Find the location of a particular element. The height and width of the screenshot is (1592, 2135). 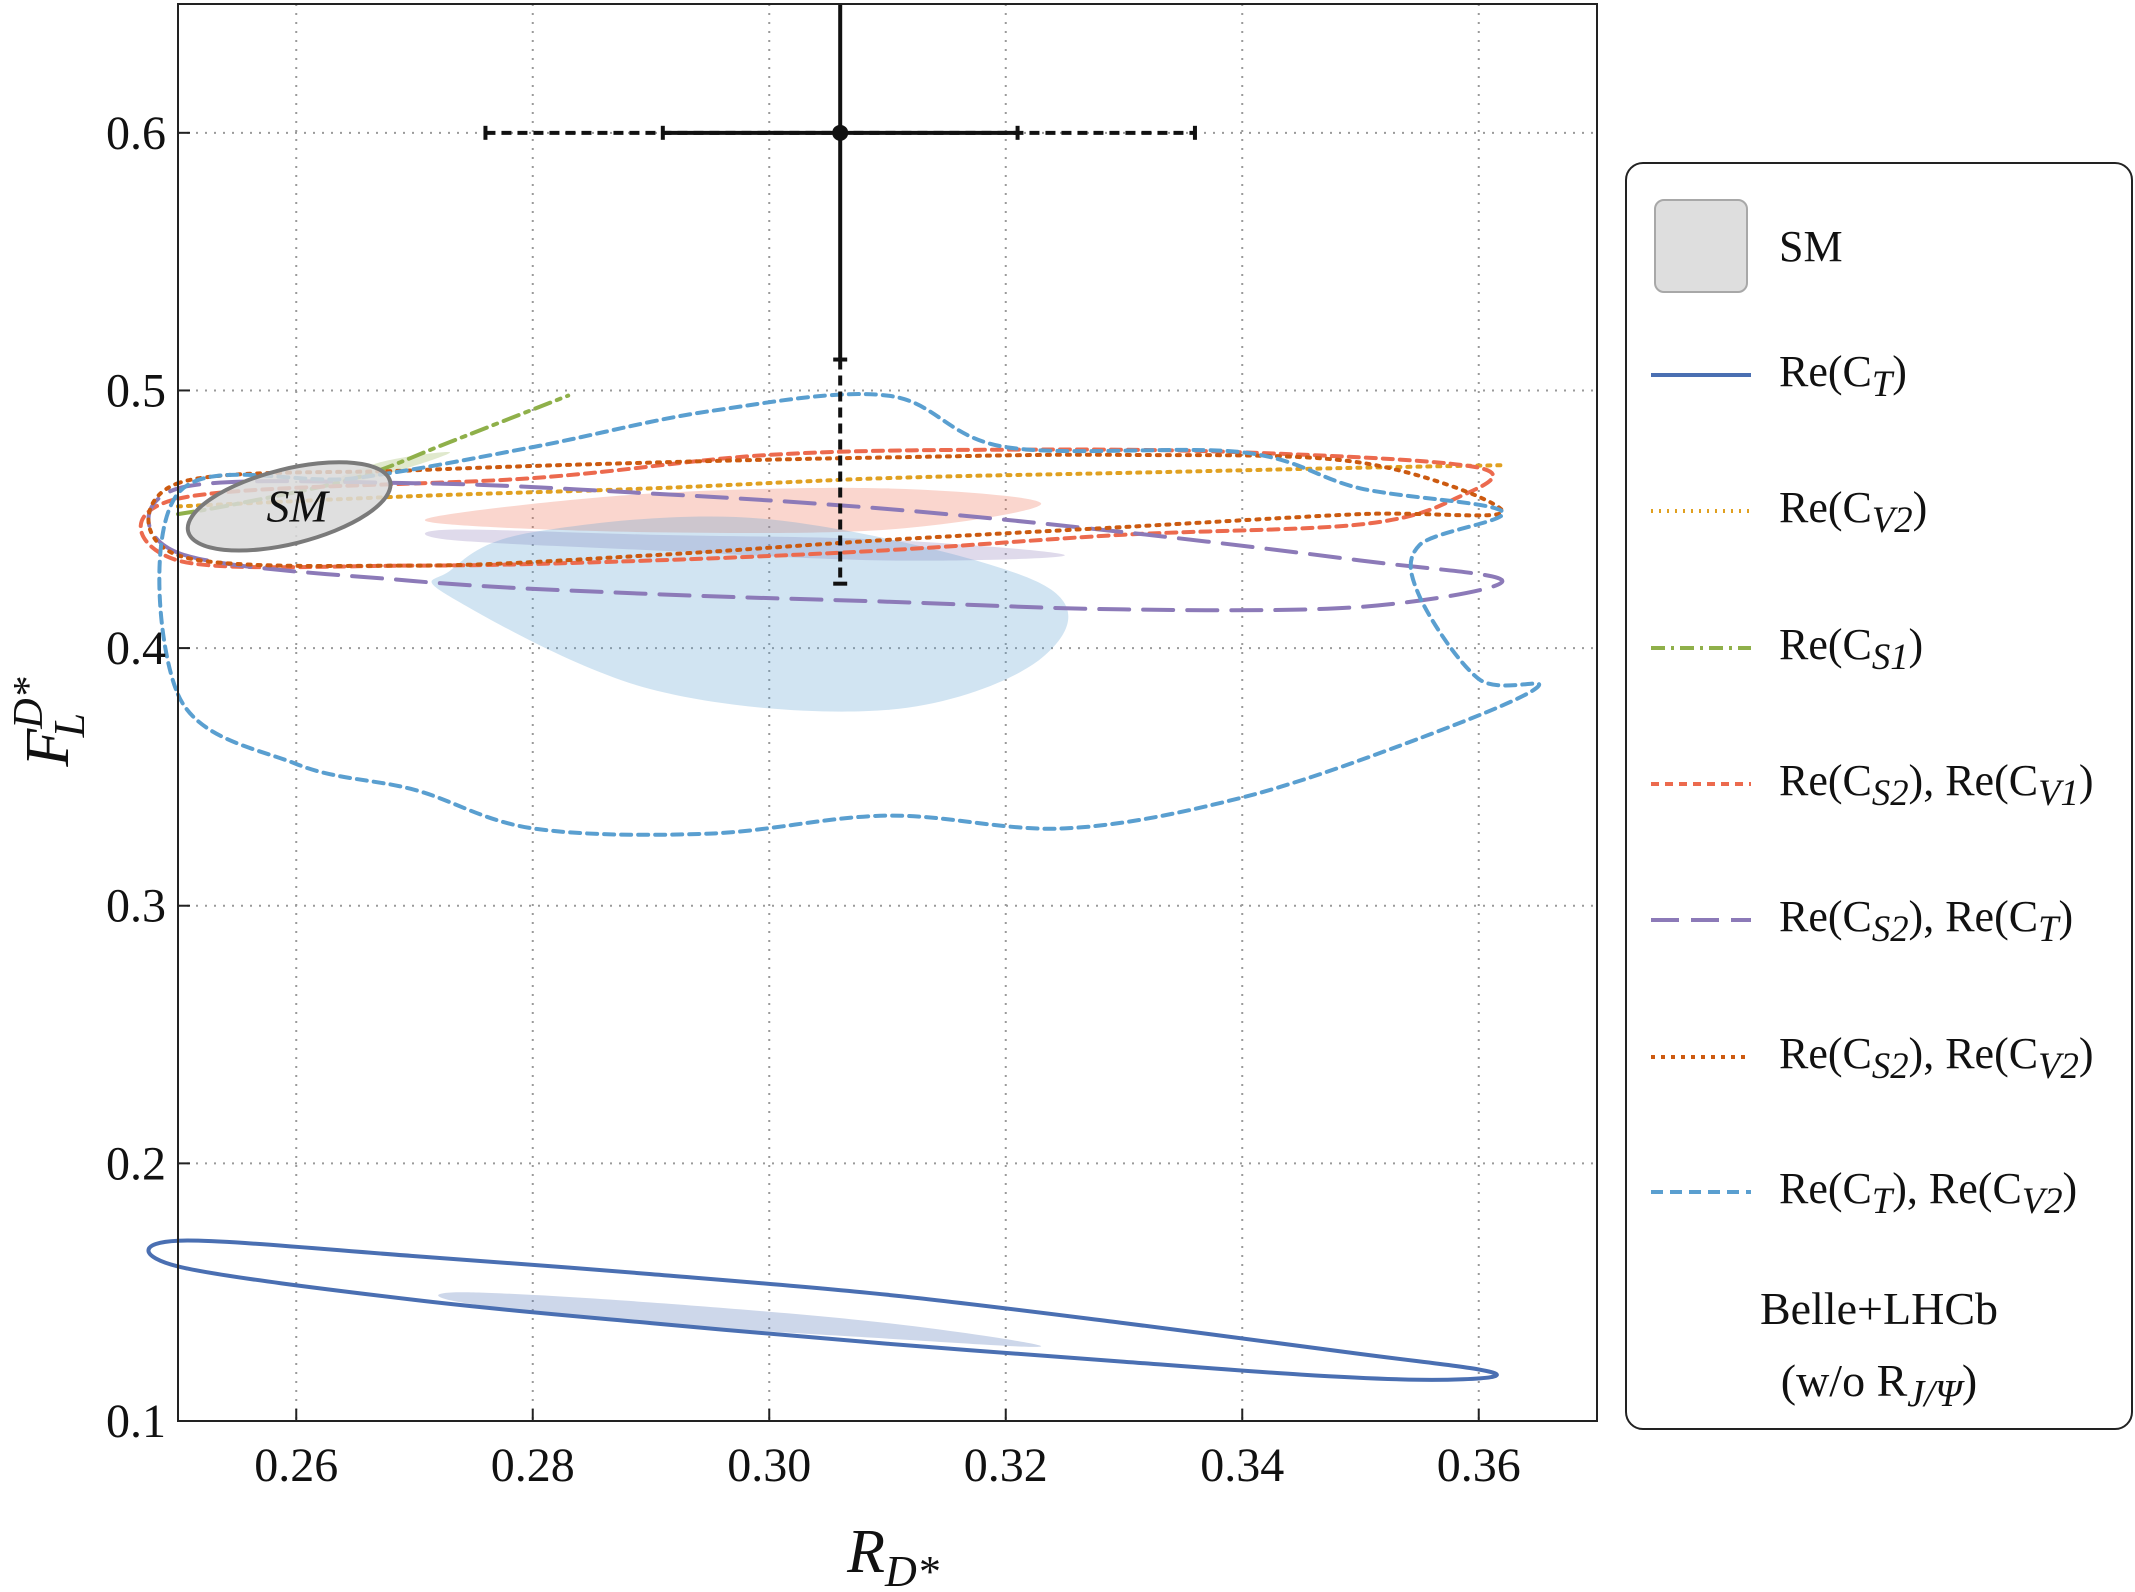

y-tick-label: 0.5 is located at coordinates (136, 390).